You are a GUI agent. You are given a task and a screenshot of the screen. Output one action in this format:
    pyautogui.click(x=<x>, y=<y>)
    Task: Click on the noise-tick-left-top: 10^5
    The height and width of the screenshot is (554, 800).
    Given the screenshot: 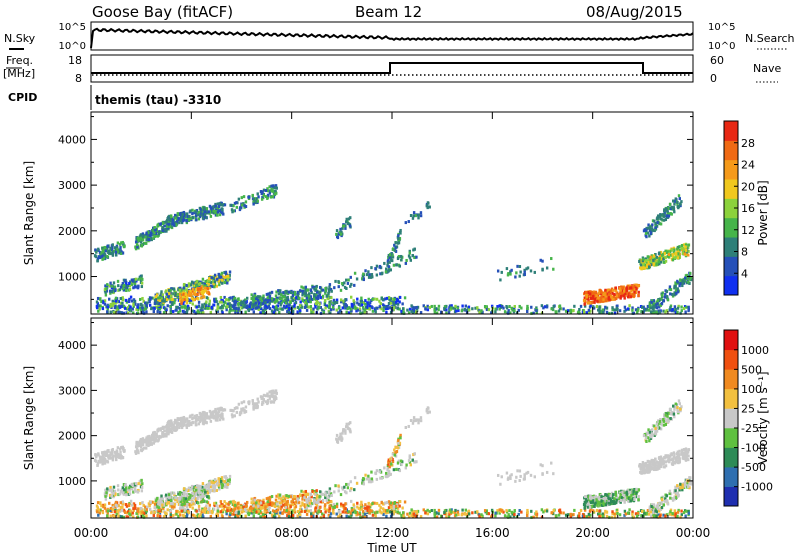 What is the action you would take?
    pyautogui.click(x=72, y=27)
    